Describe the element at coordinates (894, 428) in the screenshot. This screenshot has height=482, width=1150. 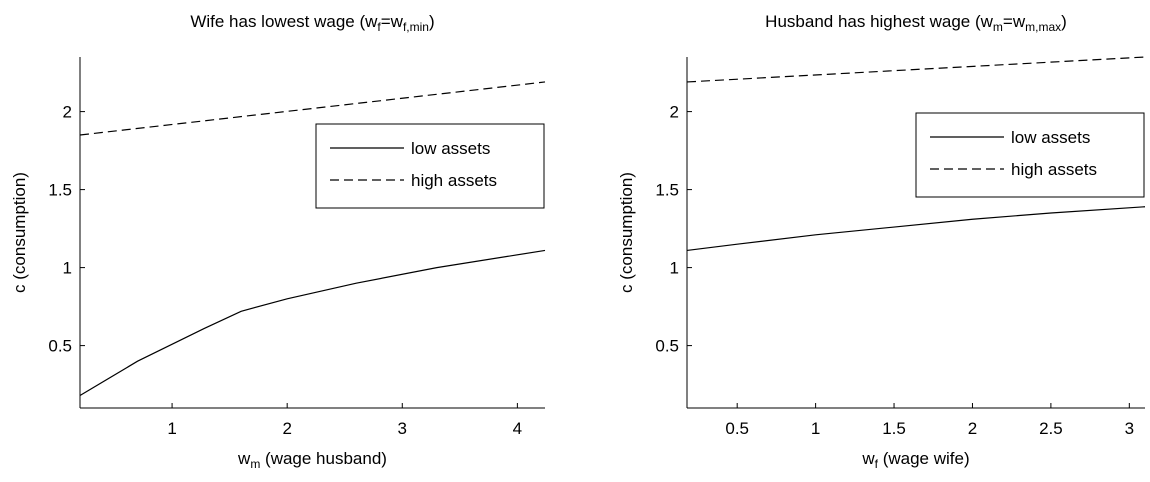
I see `x-tick-label: 1.5` at that location.